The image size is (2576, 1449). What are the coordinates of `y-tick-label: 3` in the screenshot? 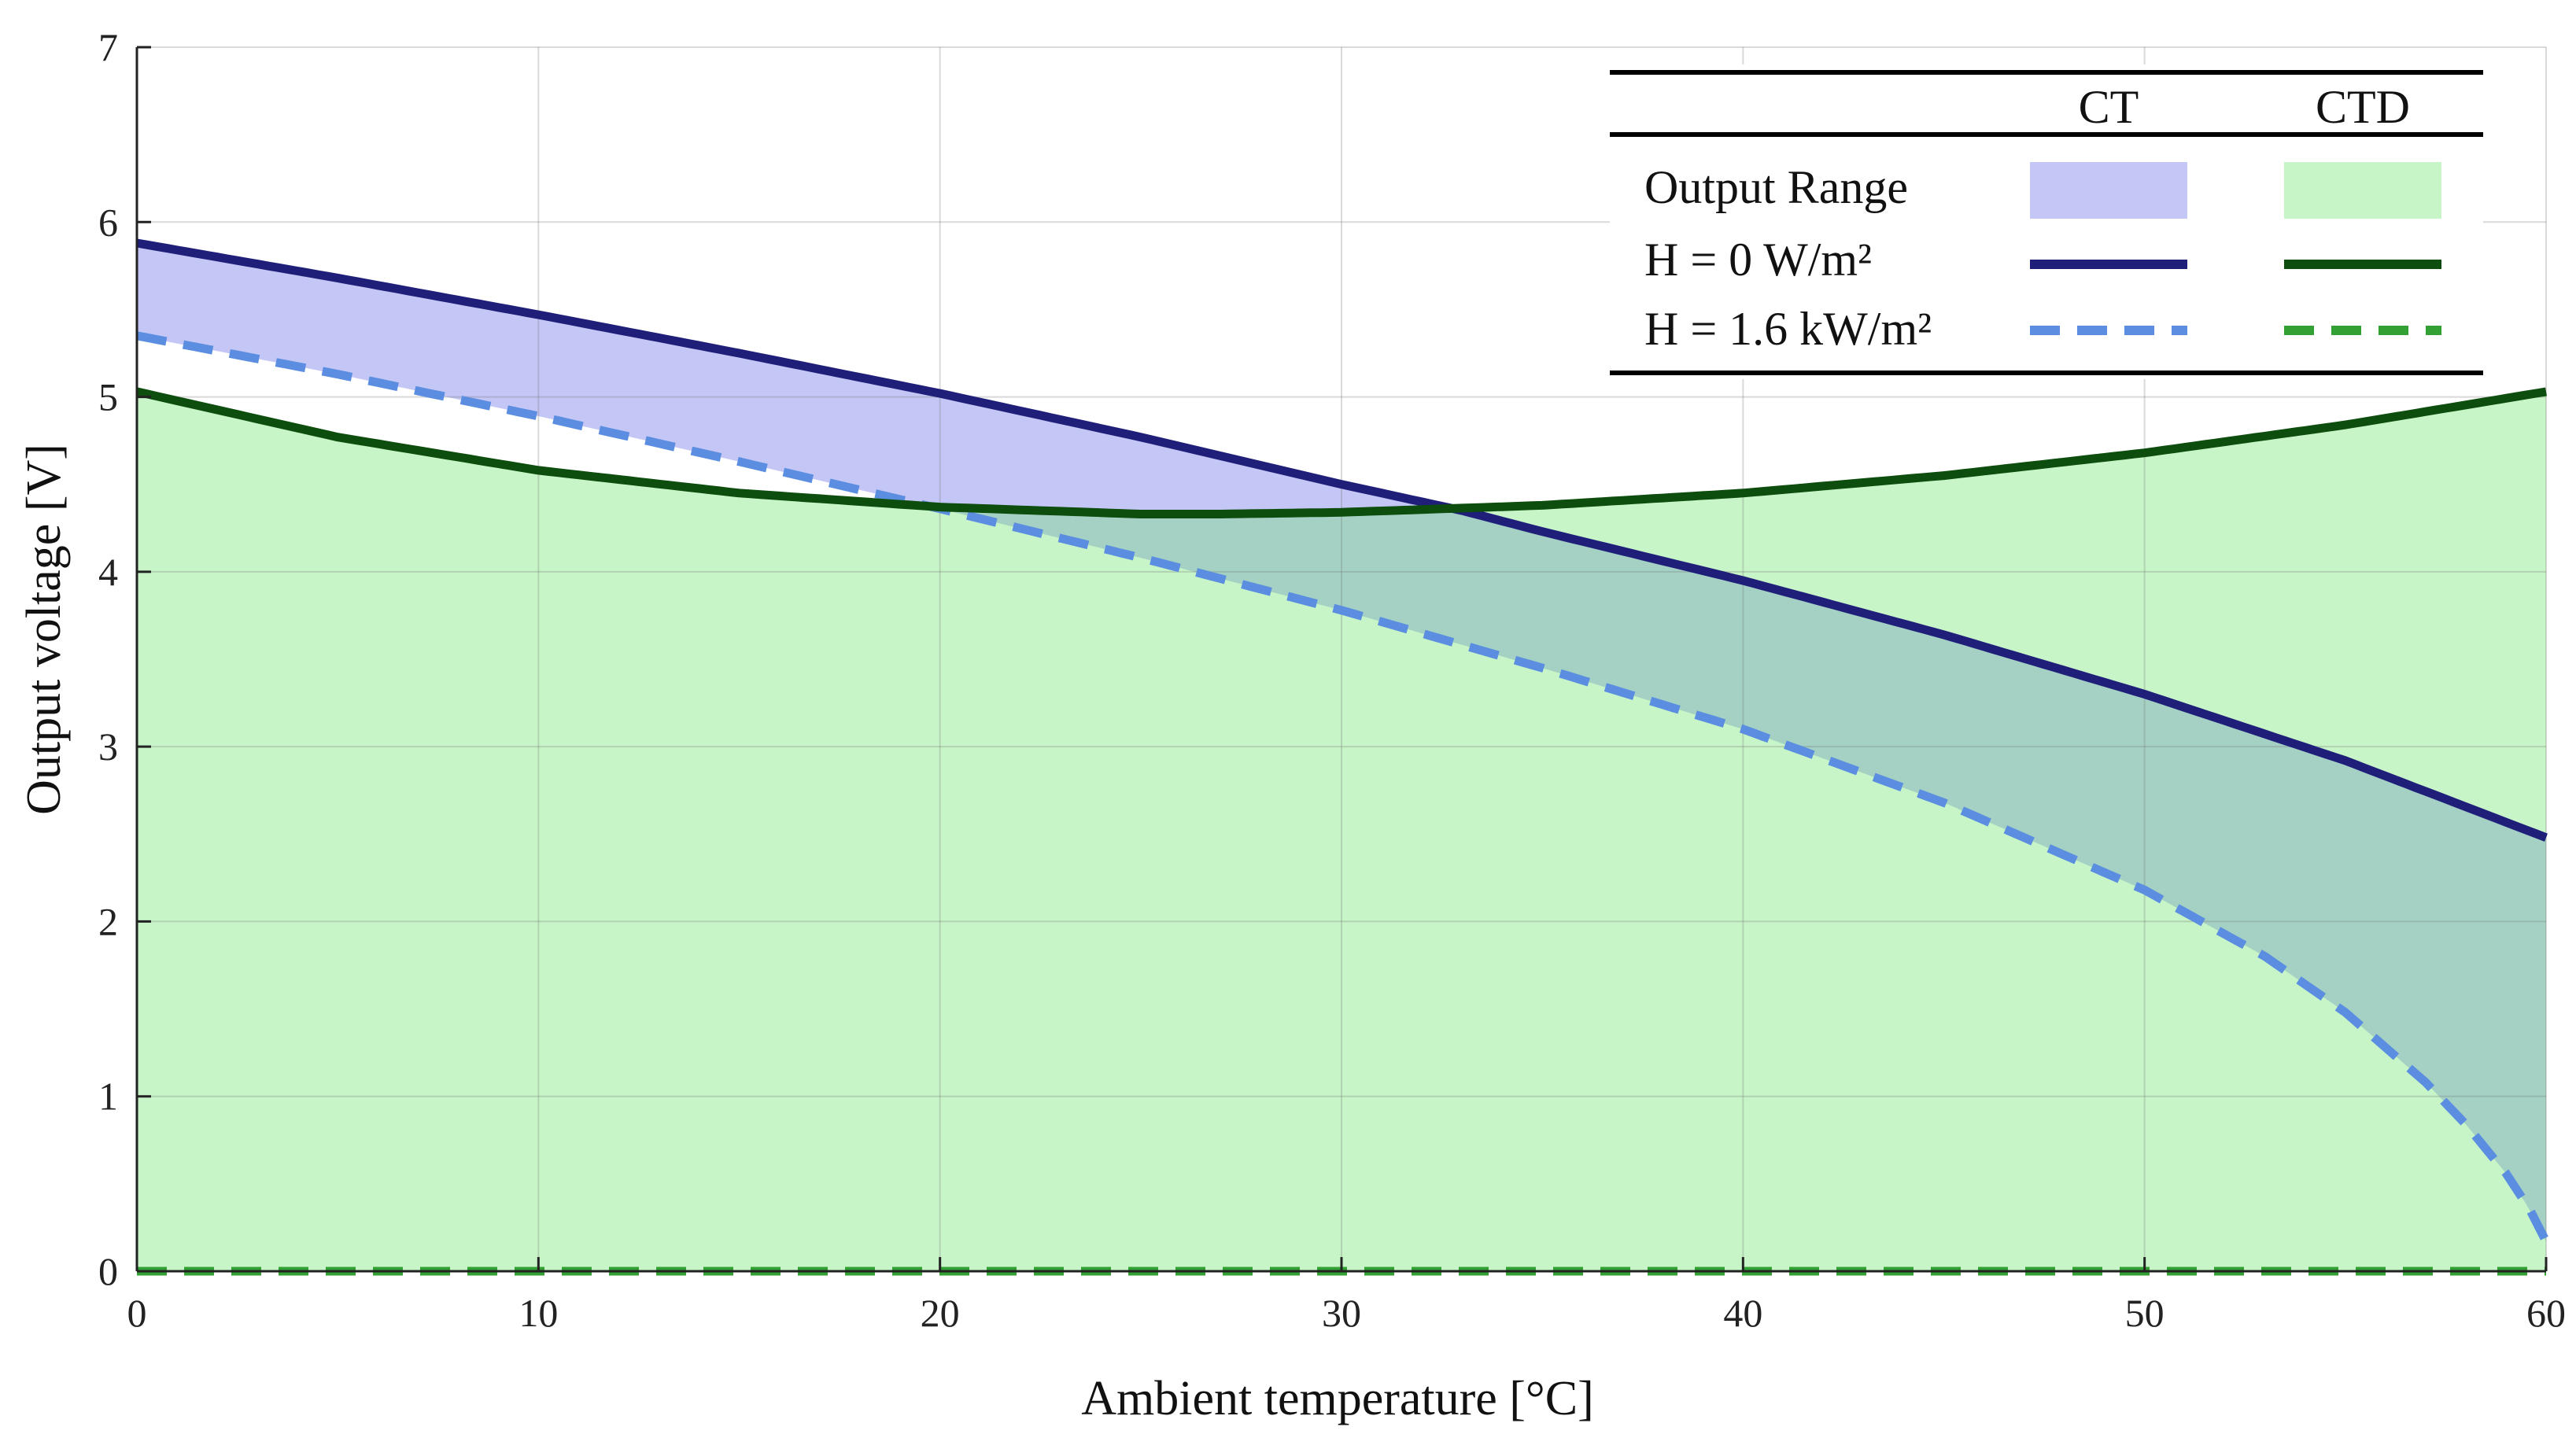 It's located at (108, 747).